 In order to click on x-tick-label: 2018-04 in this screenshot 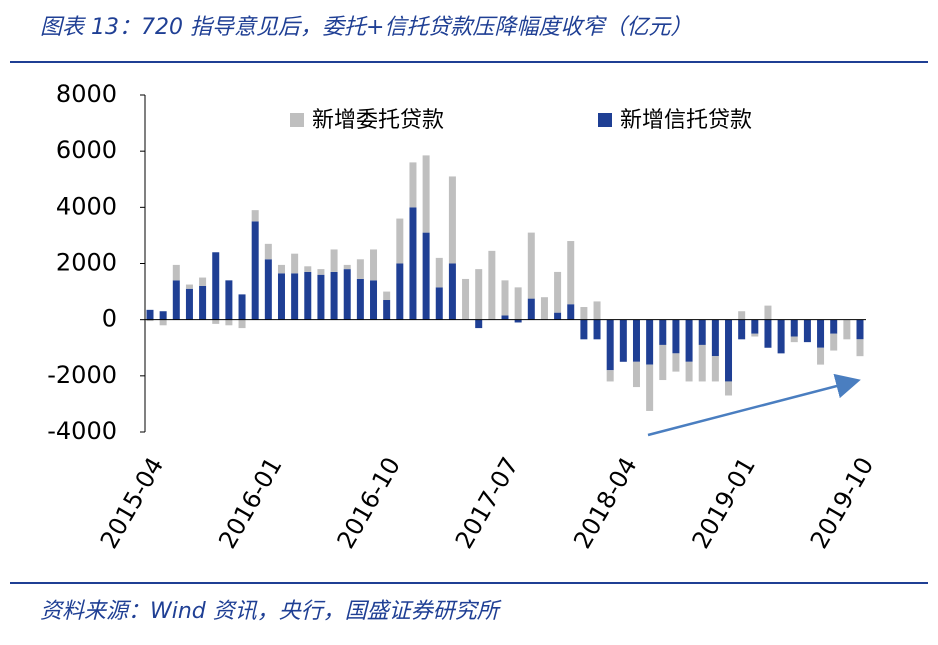, I will do `click(605, 503)`.